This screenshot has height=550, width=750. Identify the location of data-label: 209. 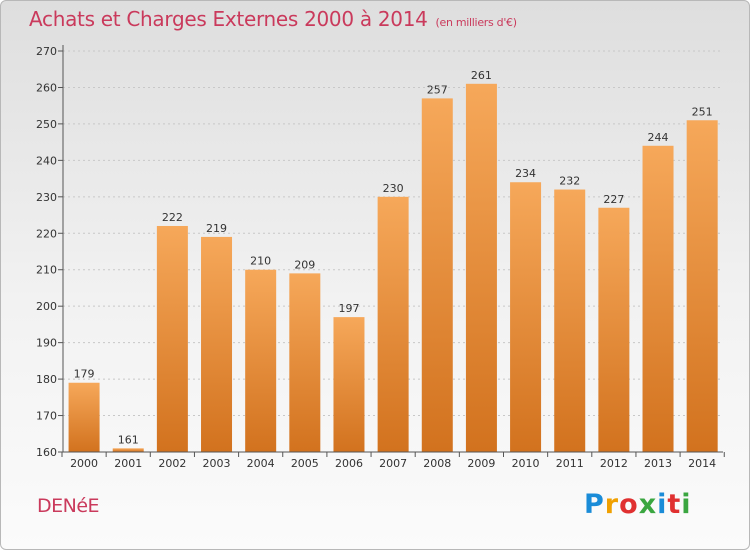
(304, 264).